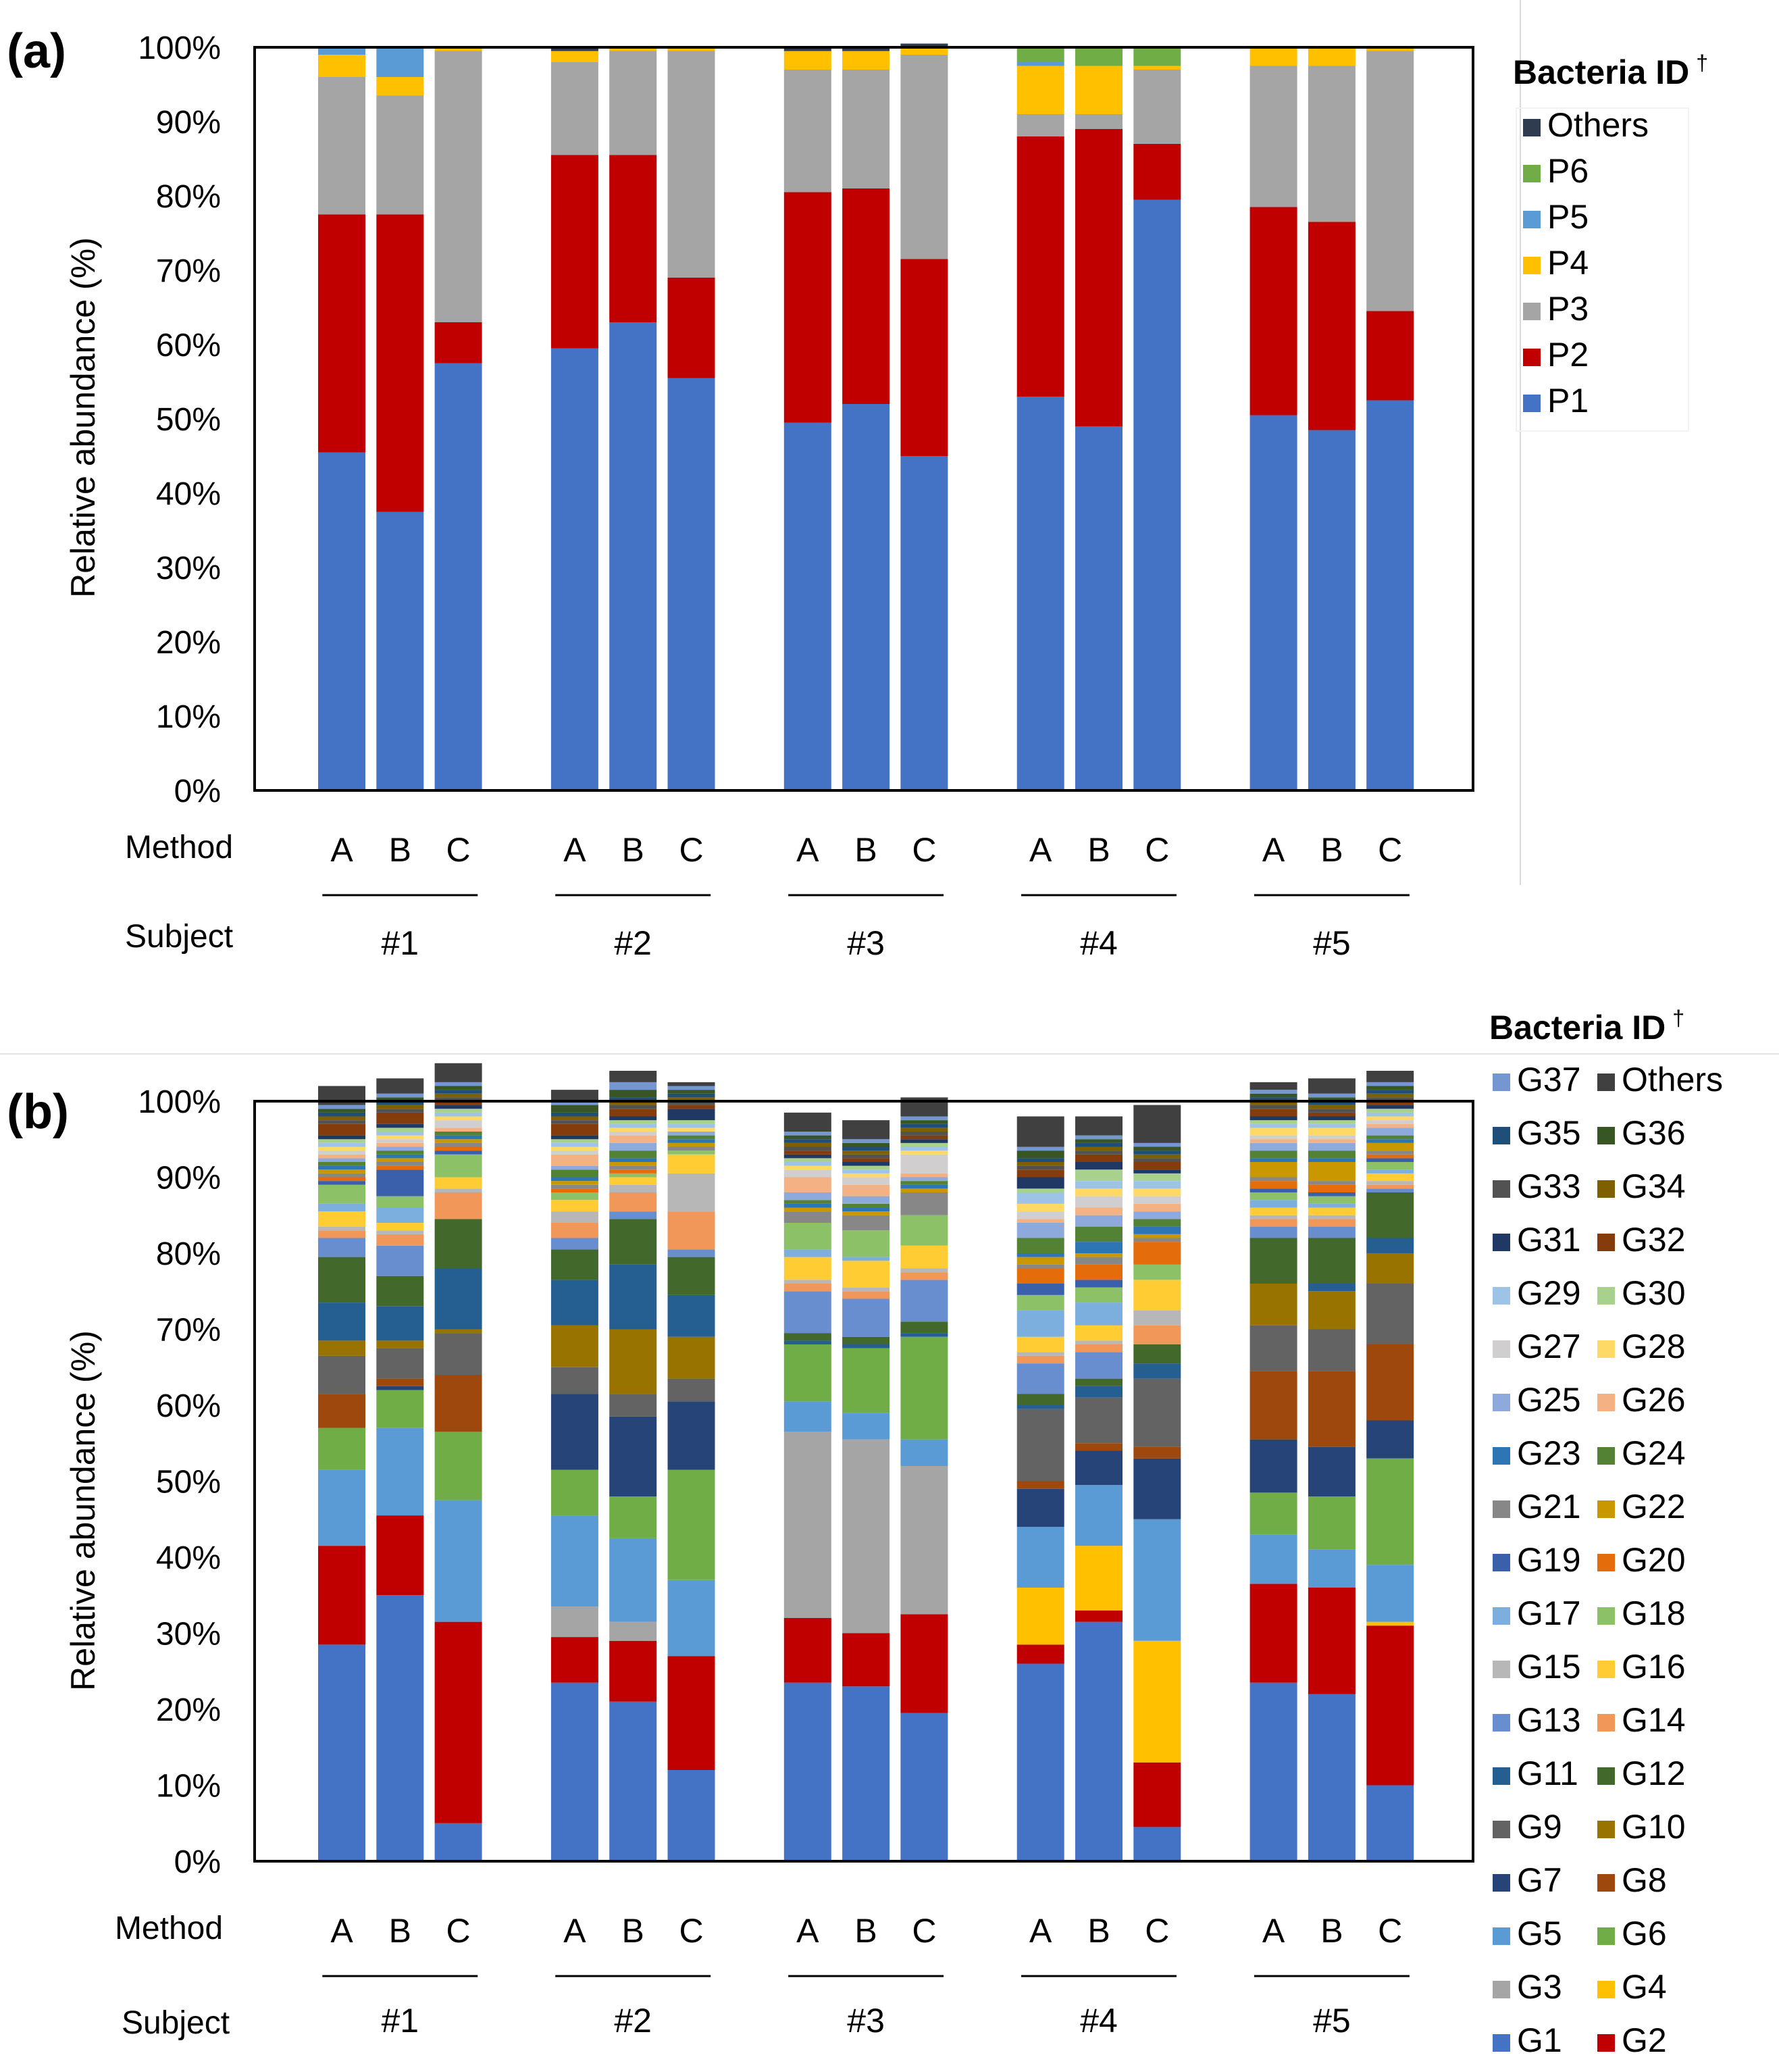 This screenshot has height=2072, width=1779. Describe the element at coordinates (1390, 1268) in the screenshot. I see `bar-segment-g10` at that location.